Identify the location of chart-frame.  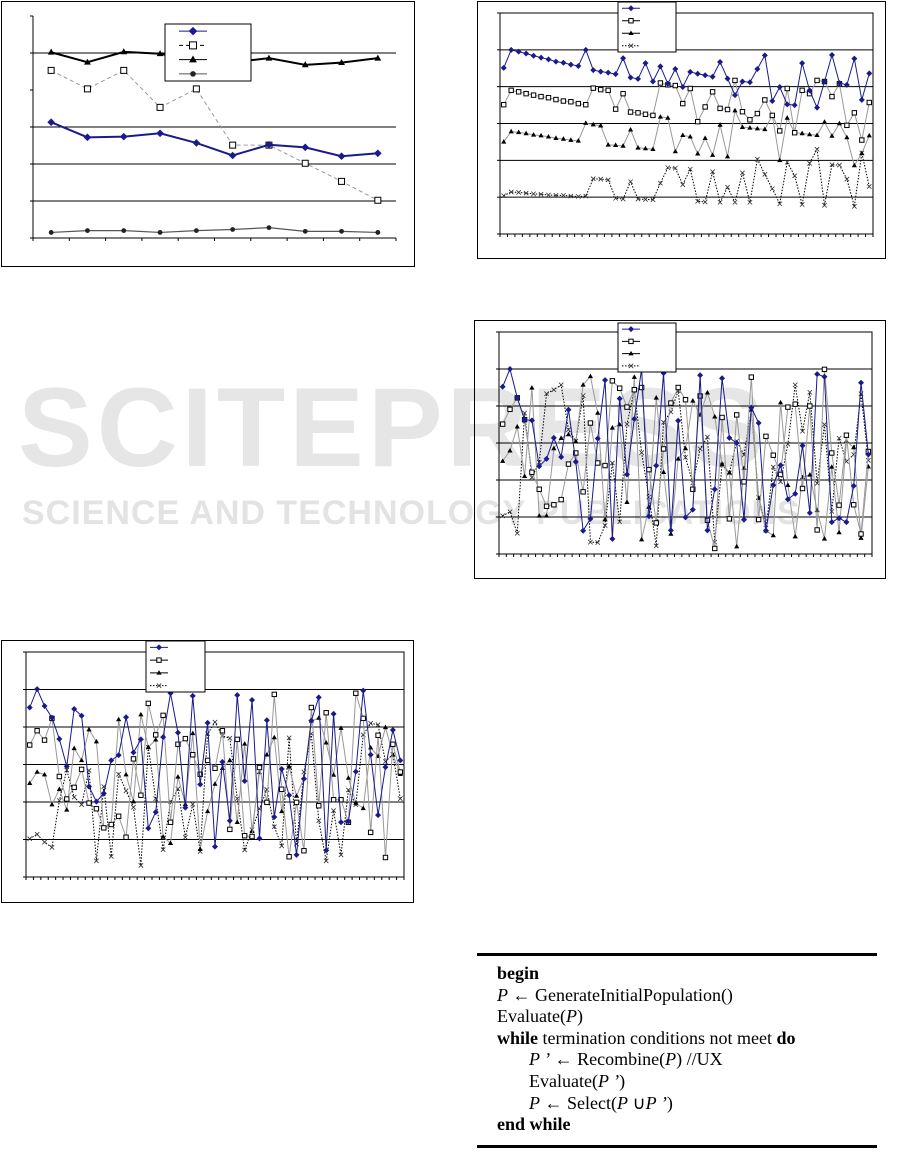
(207, 771).